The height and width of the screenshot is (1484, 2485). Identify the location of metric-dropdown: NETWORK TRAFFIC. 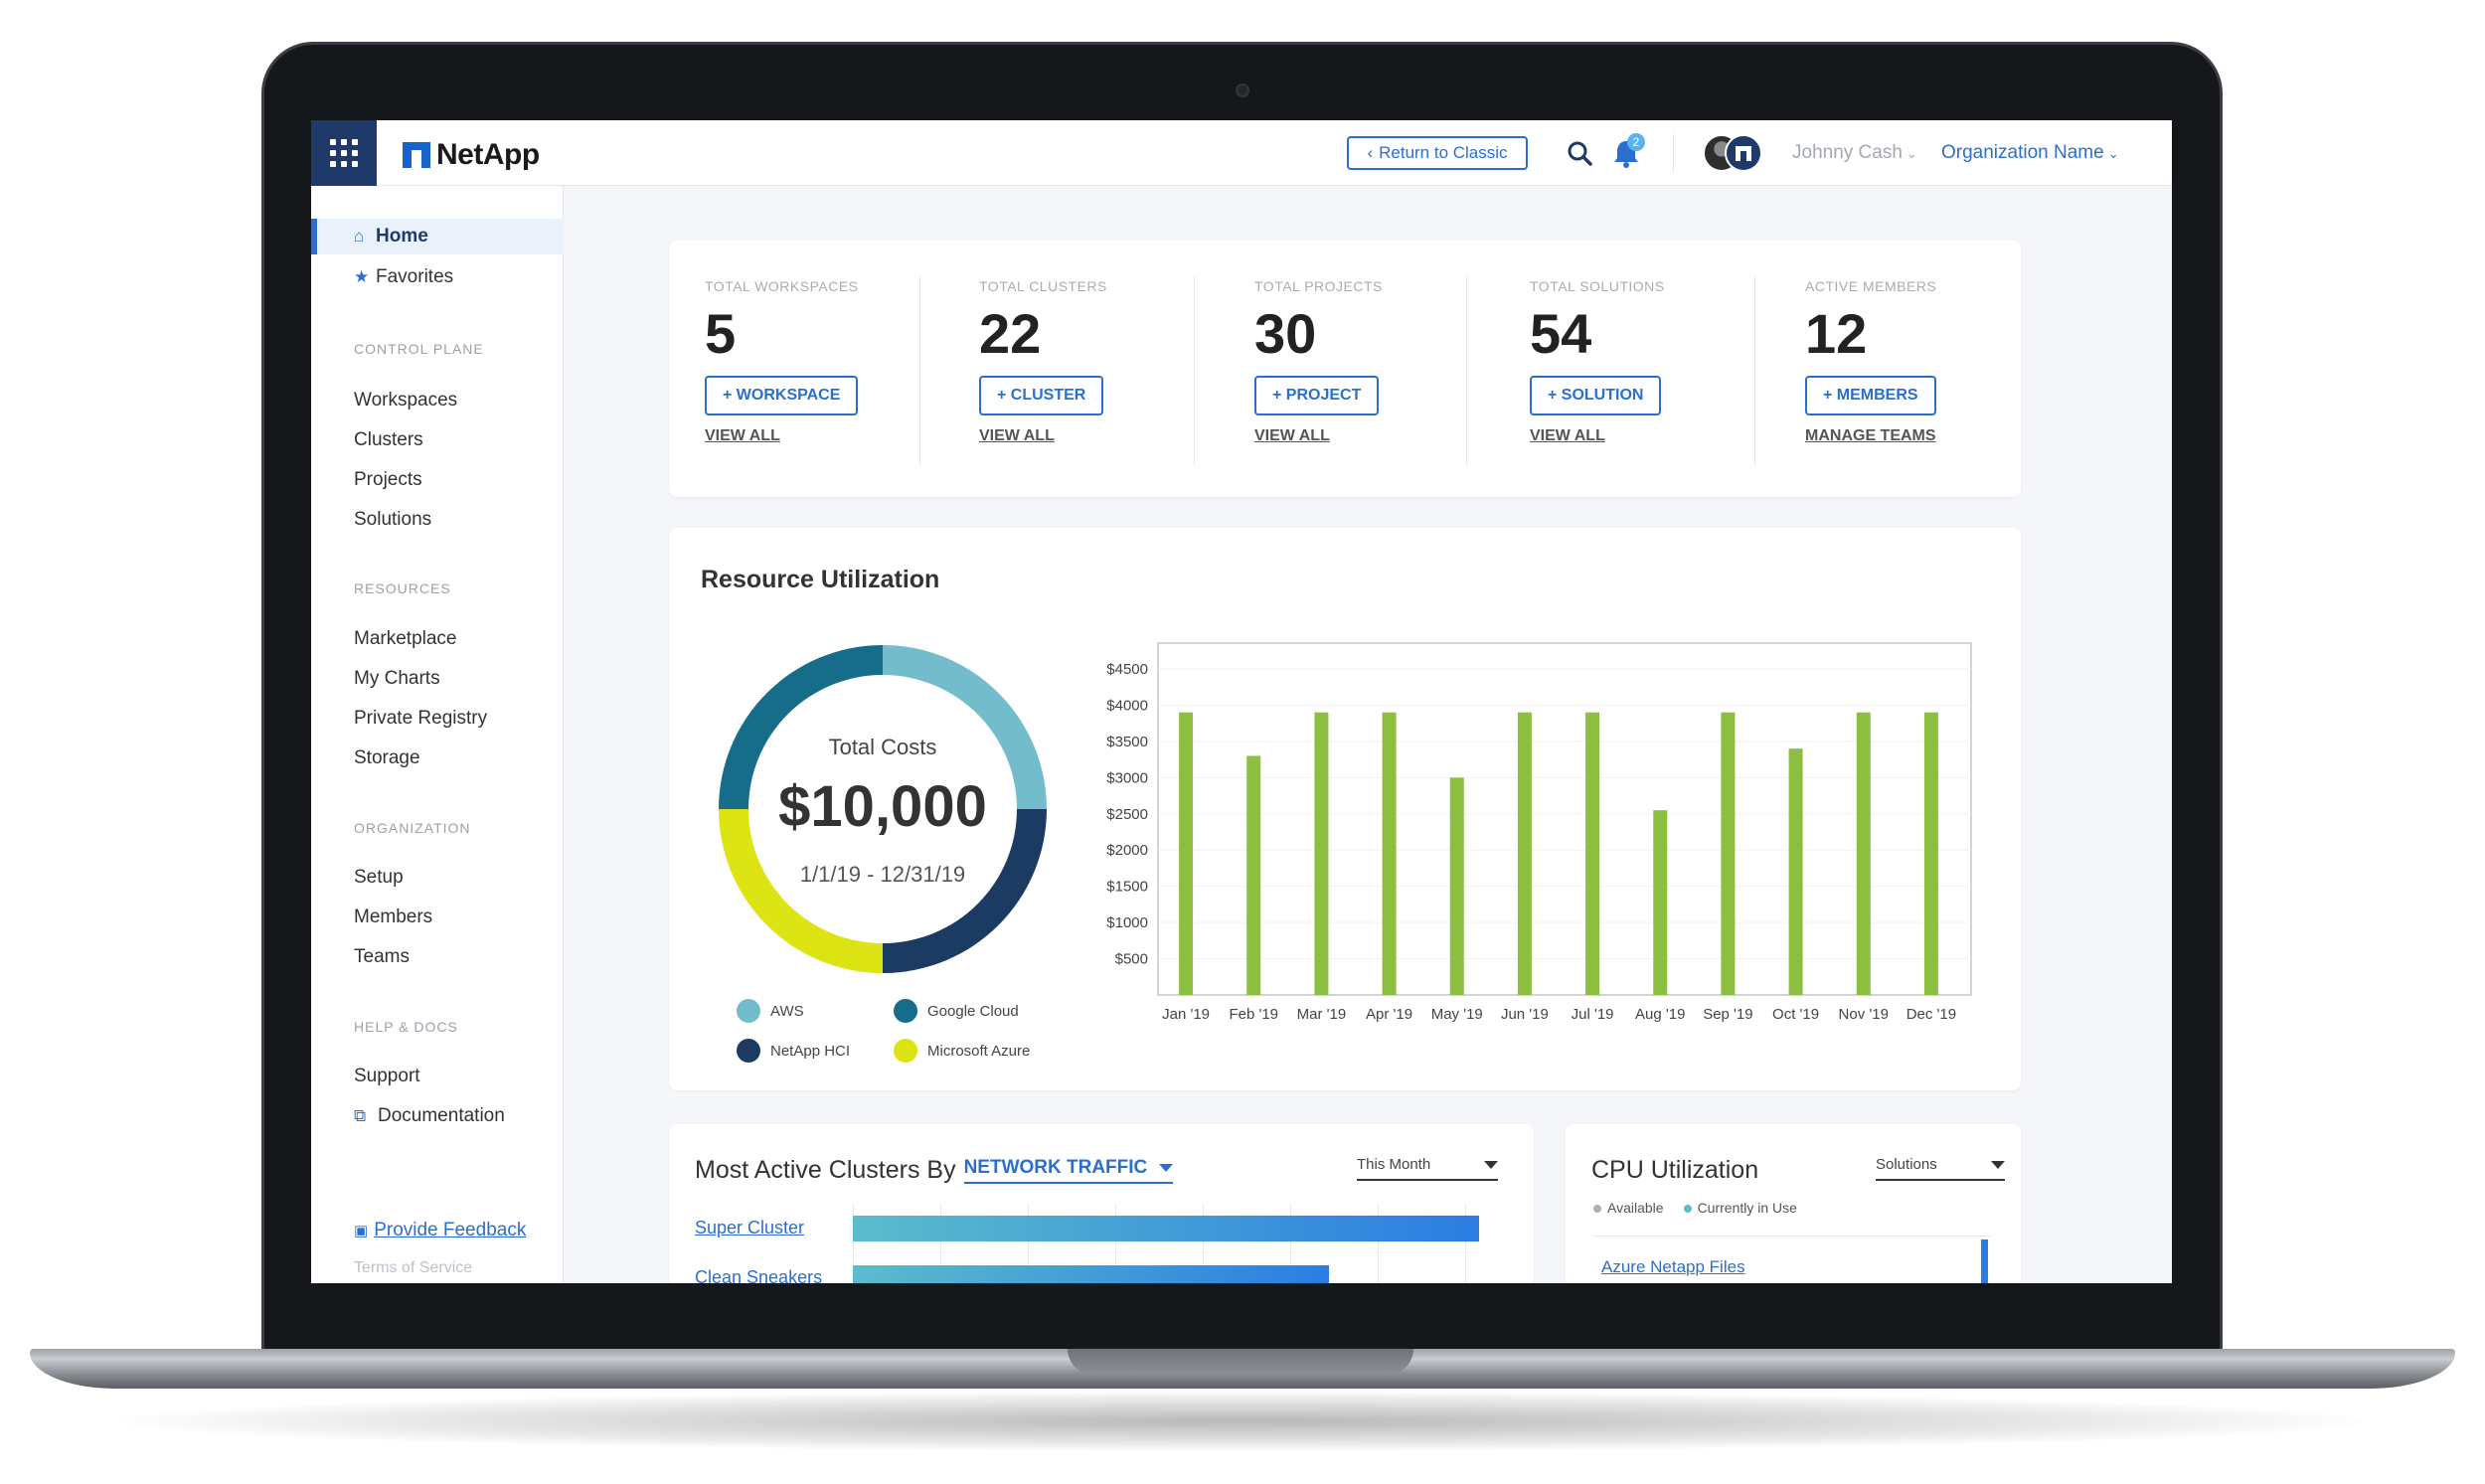
(1068, 1170).